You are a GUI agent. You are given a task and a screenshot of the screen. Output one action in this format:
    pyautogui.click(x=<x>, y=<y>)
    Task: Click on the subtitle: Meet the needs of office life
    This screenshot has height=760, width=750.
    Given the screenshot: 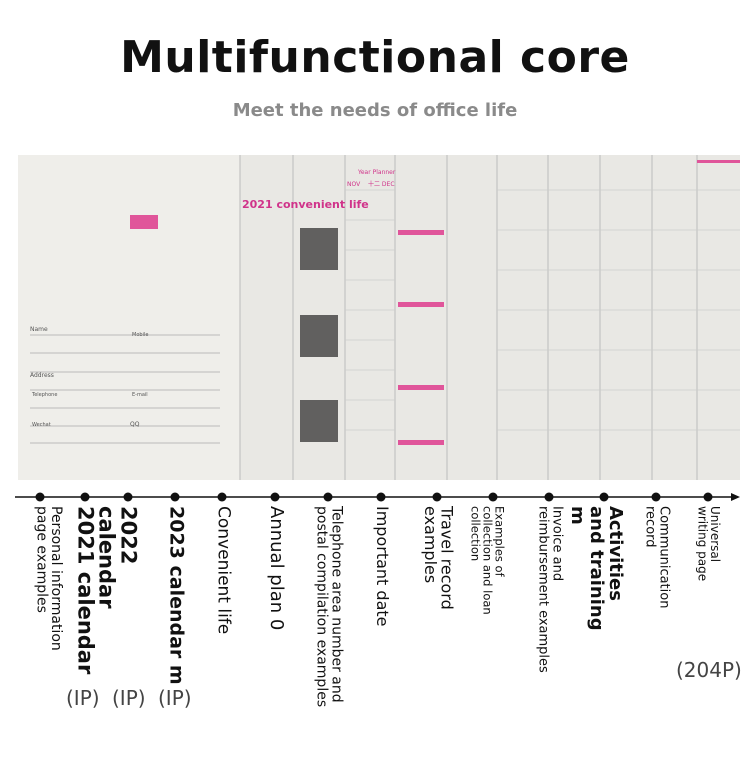 What is the action you would take?
    pyautogui.click(x=375, y=110)
    